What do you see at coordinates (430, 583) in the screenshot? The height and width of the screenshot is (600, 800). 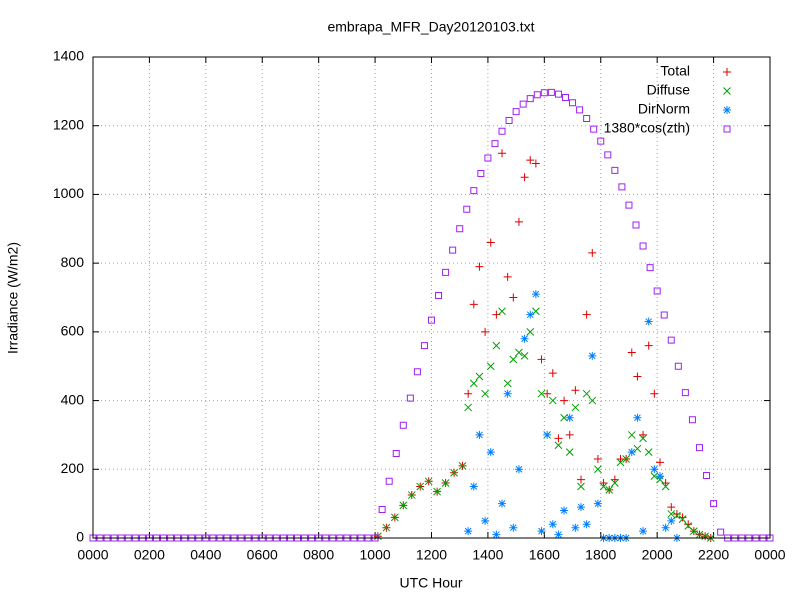 I see `x-axis-label: UTC Hour` at bounding box center [430, 583].